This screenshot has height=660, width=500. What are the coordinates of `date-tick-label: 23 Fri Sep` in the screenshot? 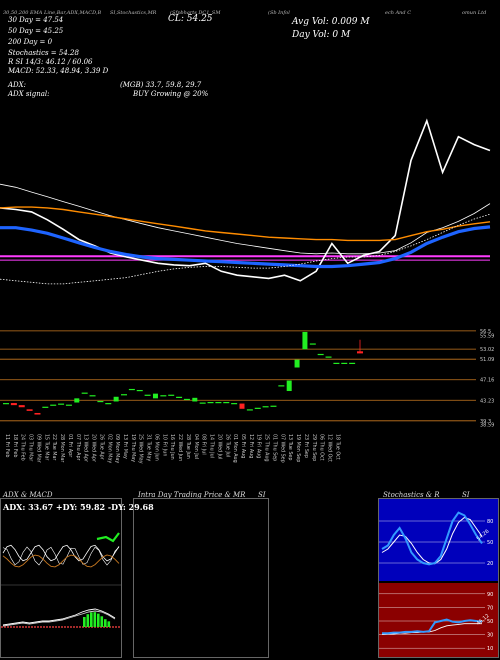 It's located at (306, 446).